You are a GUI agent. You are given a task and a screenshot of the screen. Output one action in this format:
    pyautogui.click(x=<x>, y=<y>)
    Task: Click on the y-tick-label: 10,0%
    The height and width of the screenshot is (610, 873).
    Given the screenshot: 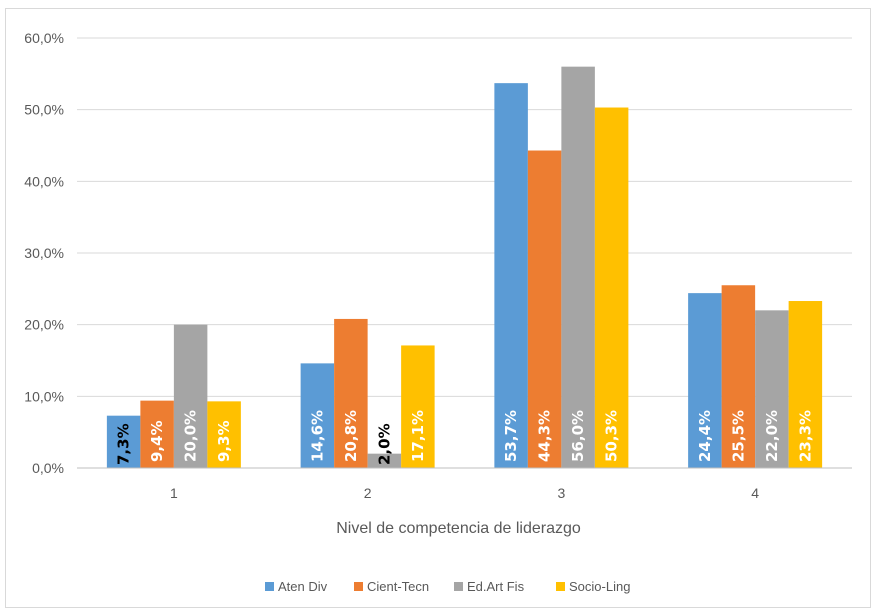 What is the action you would take?
    pyautogui.click(x=44, y=396)
    